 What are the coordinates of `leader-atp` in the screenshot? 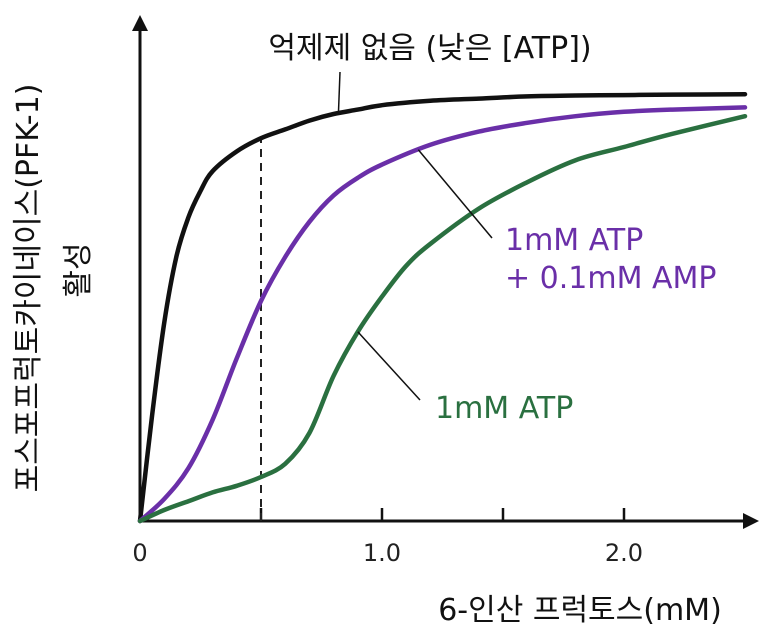 It's located at (389, 366).